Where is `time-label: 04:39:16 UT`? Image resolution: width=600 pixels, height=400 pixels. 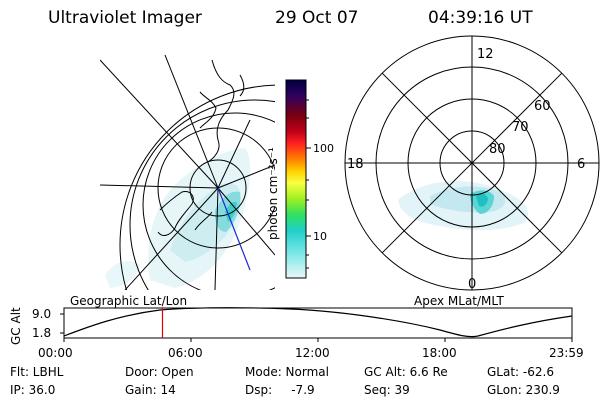 time-label: 04:39:16 UT is located at coordinates (480, 18).